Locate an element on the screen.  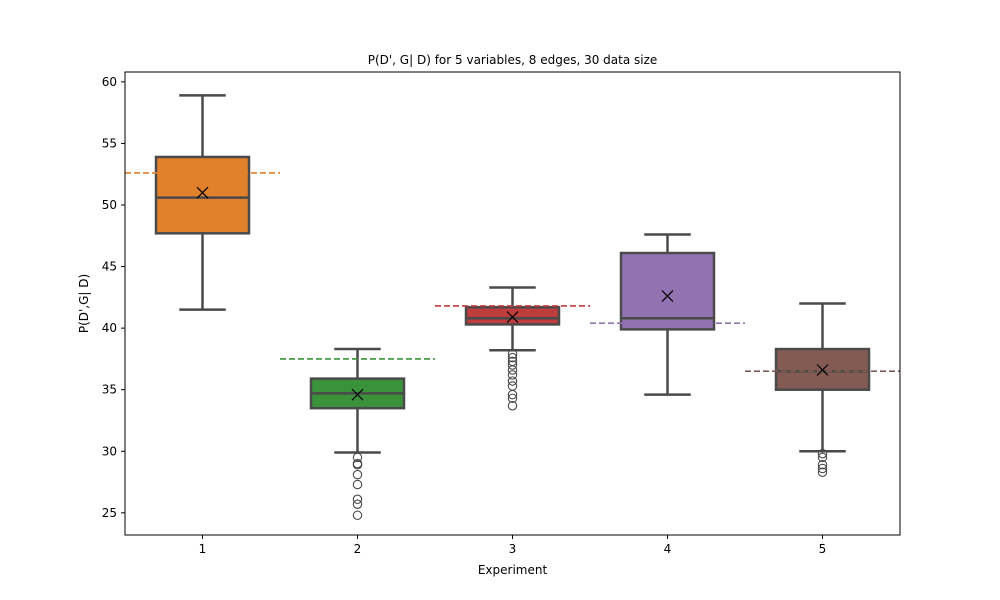
y-tick-label: 40 is located at coordinates (109, 328).